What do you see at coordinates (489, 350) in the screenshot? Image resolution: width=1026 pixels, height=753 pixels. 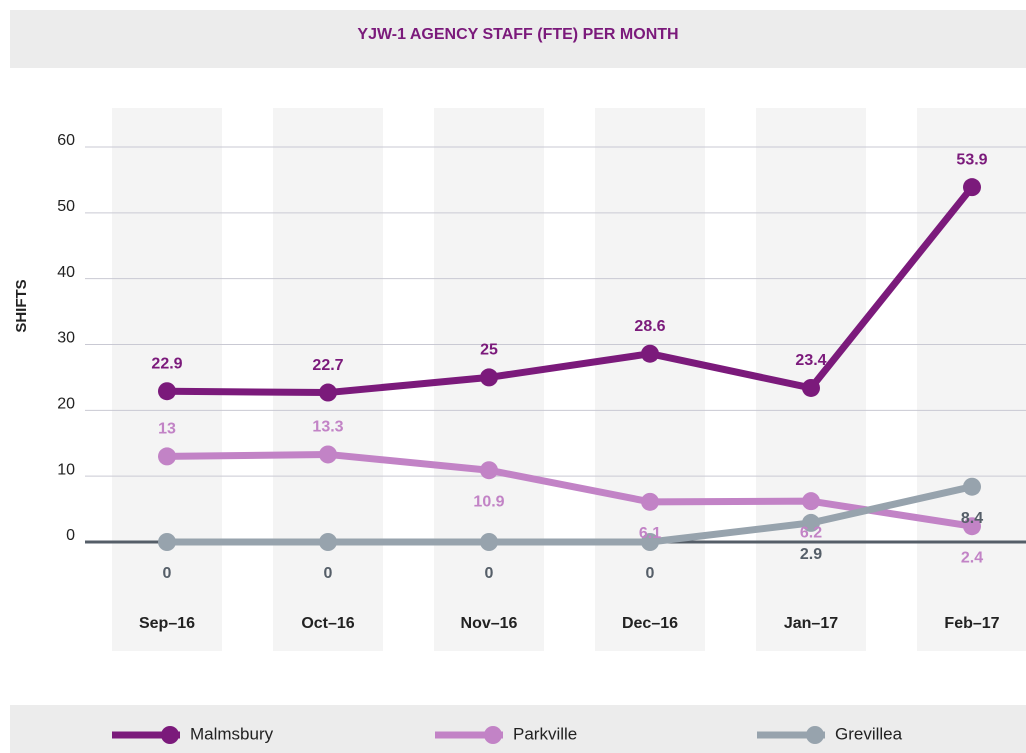 I see `data-label: 25` at bounding box center [489, 350].